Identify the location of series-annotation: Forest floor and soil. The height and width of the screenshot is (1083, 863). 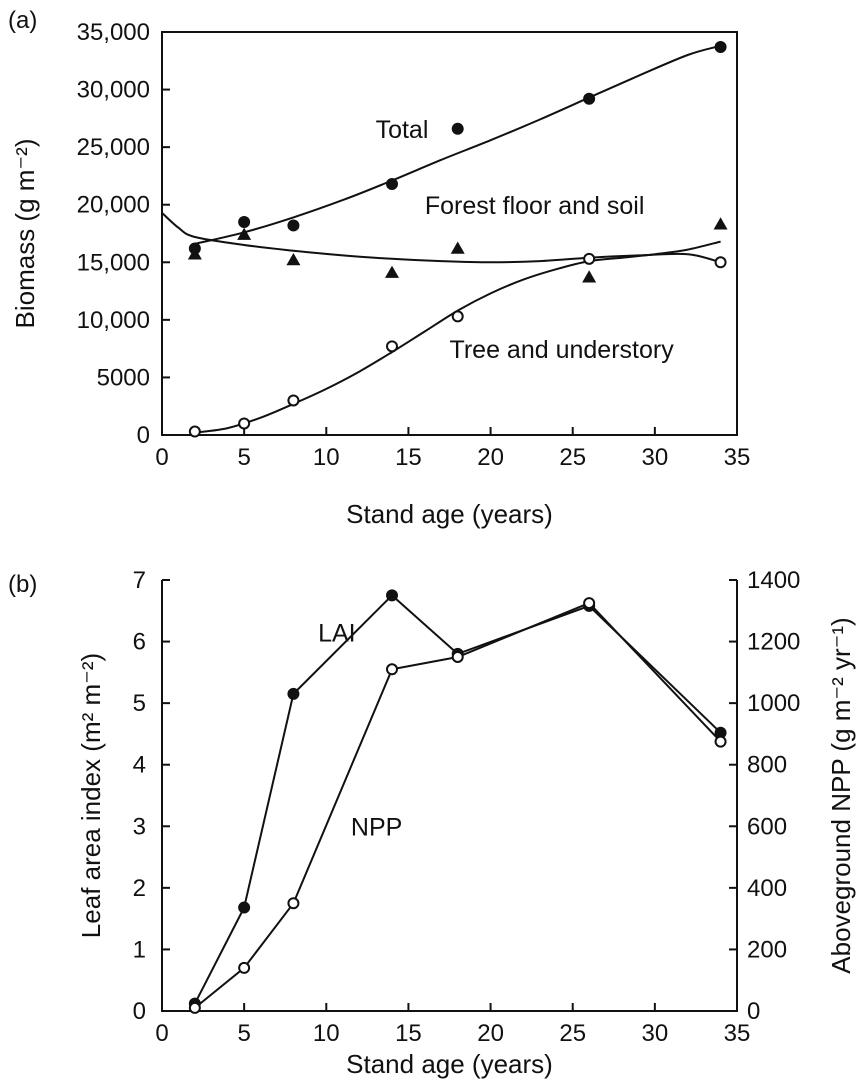
(535, 206).